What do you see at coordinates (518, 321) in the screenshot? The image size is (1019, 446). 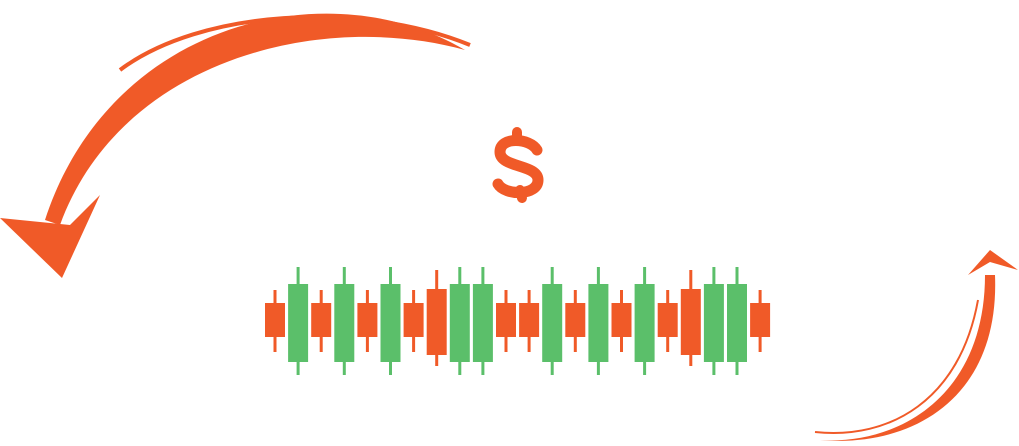 I see `candlestick-row` at bounding box center [518, 321].